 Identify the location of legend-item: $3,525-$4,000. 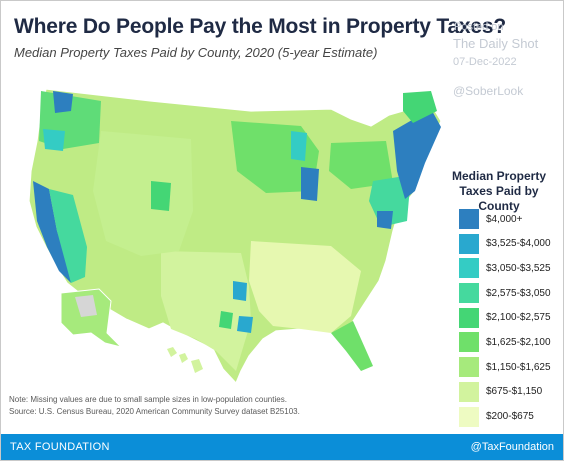
(505, 244).